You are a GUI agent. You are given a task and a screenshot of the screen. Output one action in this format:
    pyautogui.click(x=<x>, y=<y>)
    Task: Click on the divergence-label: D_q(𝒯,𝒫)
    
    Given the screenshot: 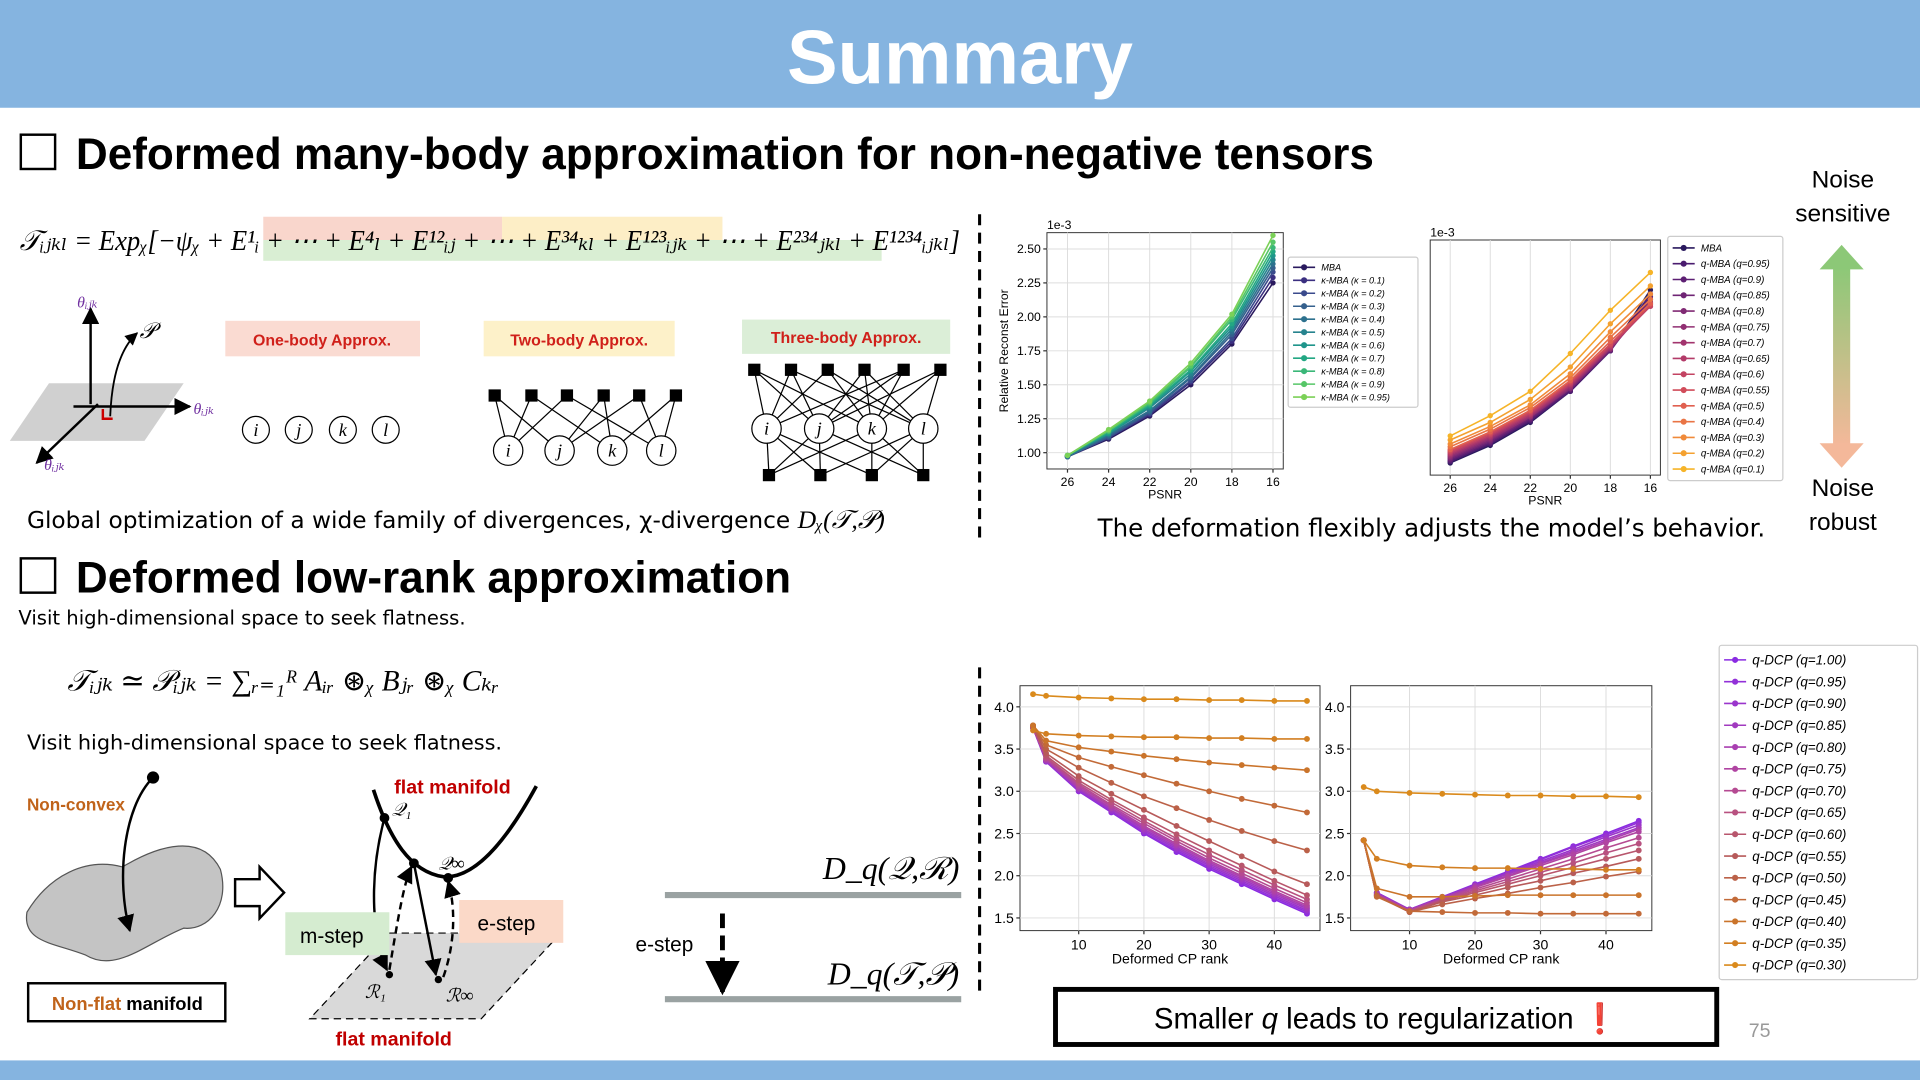 What is the action you would take?
    pyautogui.click(x=893, y=973)
    